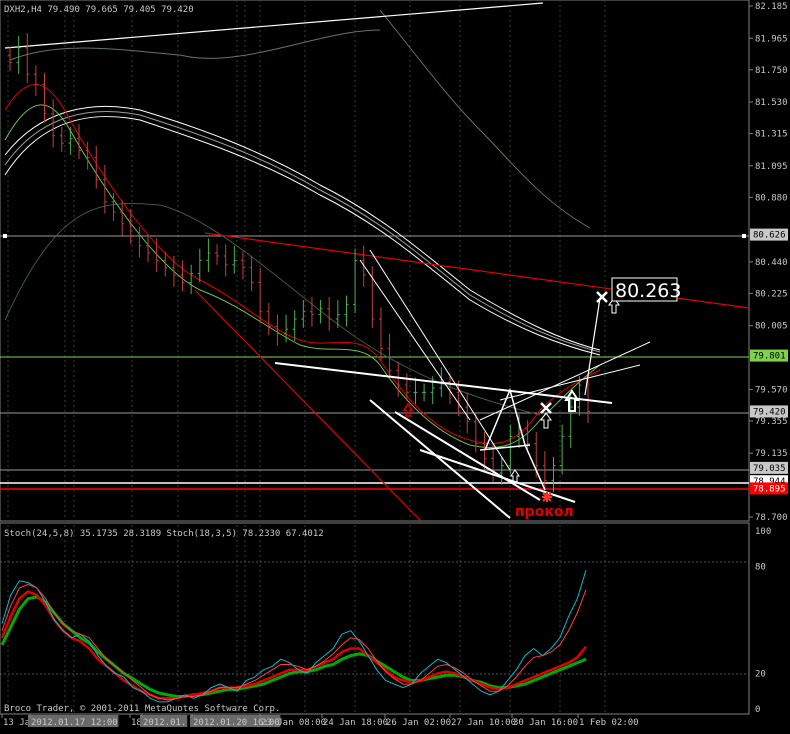 The width and height of the screenshot is (790, 734). Describe the element at coordinates (5, 236) in the screenshot. I see `line-handle-left` at that location.